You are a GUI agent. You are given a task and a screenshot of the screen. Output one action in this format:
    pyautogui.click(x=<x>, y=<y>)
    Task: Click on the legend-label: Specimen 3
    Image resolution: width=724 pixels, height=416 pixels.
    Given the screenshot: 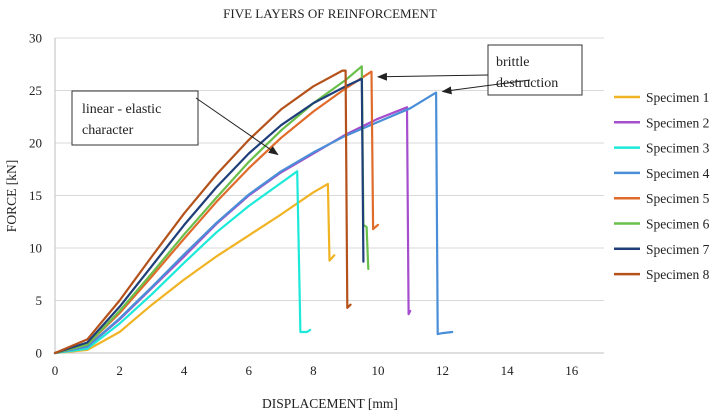 What is the action you would take?
    pyautogui.click(x=678, y=148)
    